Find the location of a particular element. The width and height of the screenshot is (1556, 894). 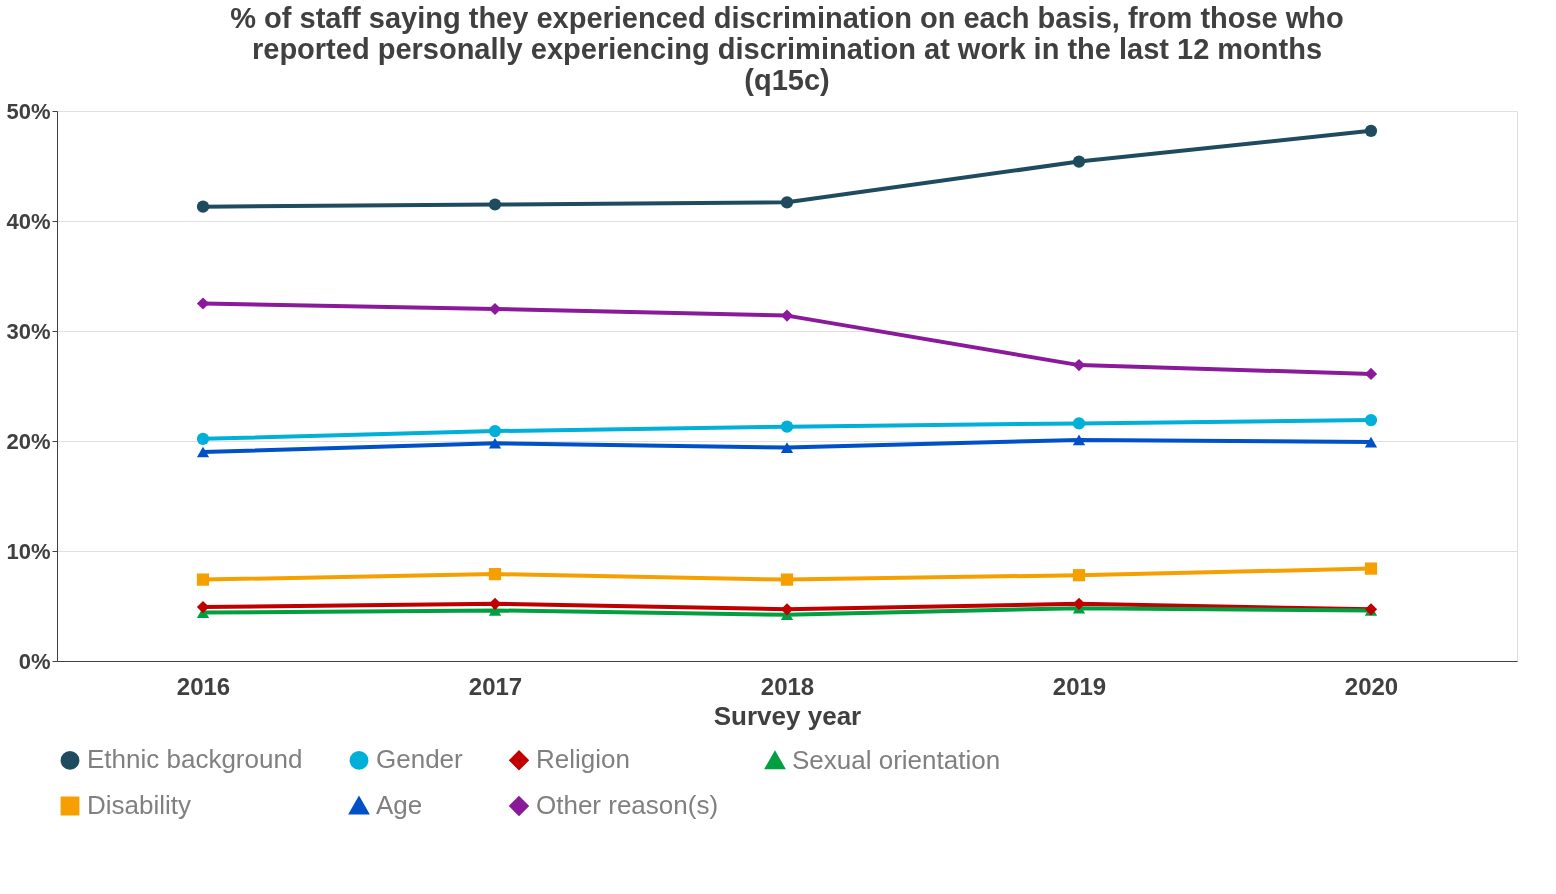

y-tick-label: 10% is located at coordinates (28, 551).